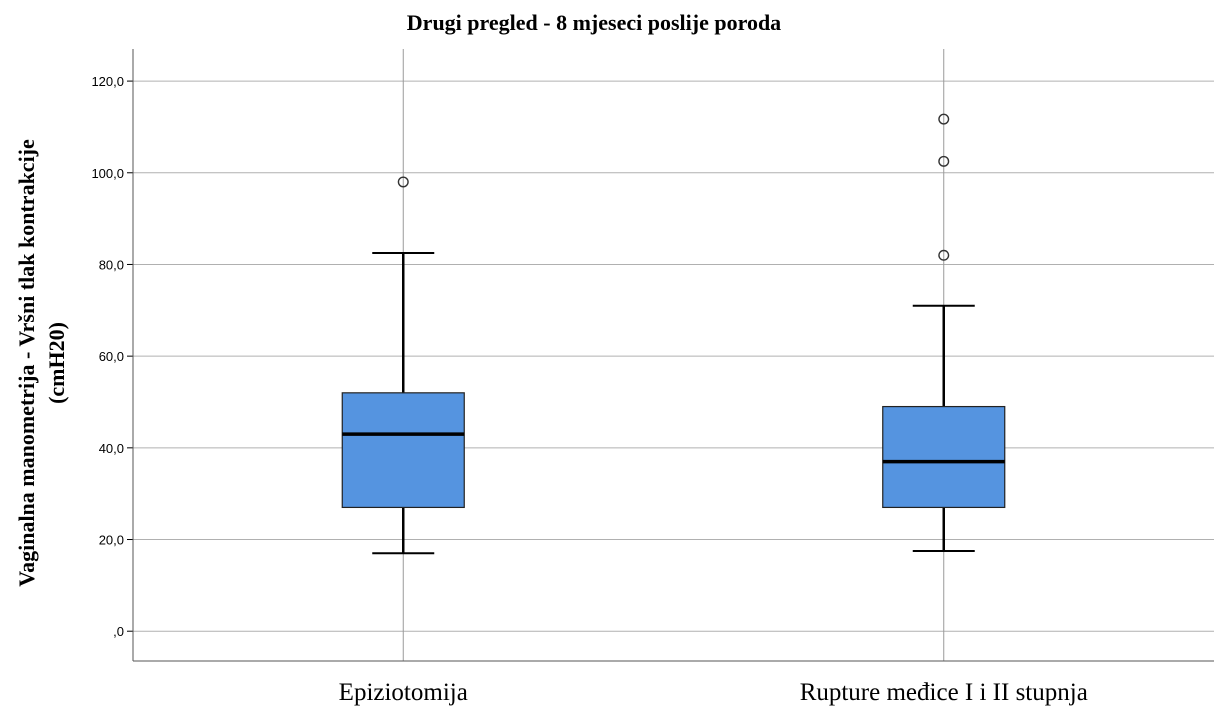 Image resolution: width=1214 pixels, height=706 pixels. Describe the element at coordinates (111, 448) in the screenshot. I see `y-tick-label: 40,0` at that location.